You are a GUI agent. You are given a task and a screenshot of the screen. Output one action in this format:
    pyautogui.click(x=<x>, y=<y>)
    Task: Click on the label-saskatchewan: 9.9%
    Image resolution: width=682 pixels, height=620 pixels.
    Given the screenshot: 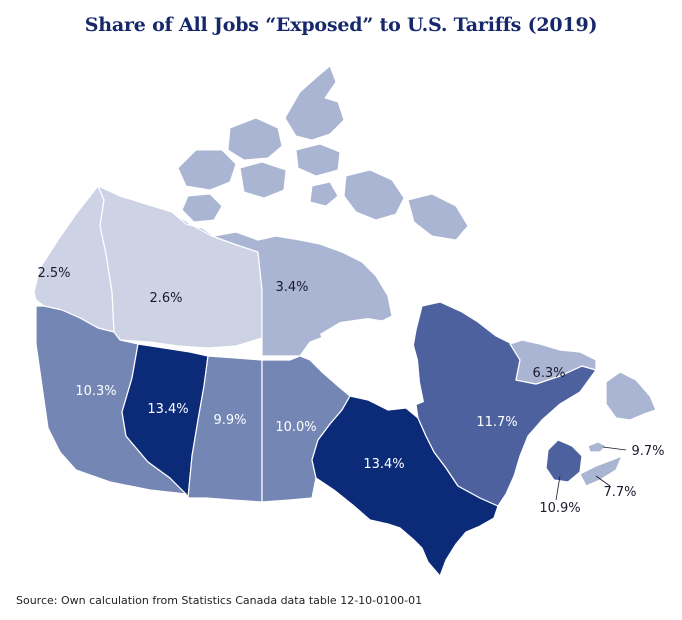 What is the action you would take?
    pyautogui.click(x=229, y=420)
    